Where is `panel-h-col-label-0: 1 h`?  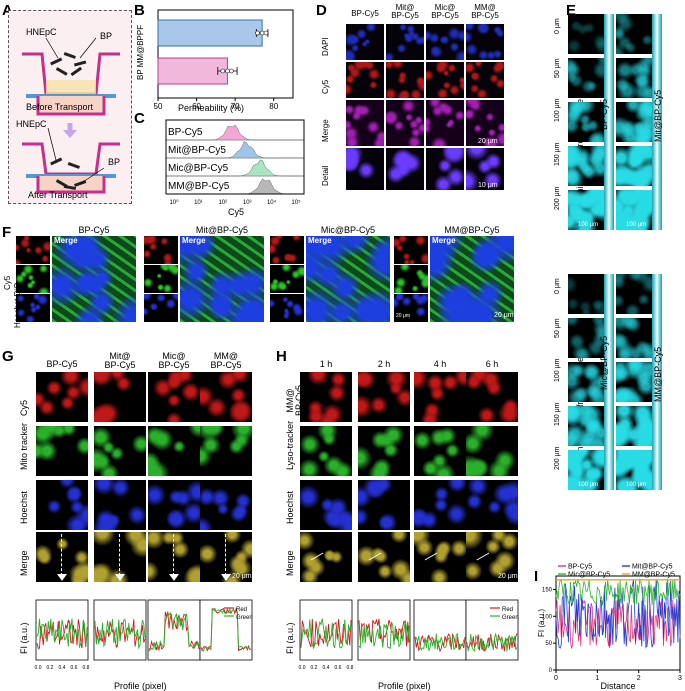 panel-h-col-label-0: 1 h is located at coordinates (326, 364).